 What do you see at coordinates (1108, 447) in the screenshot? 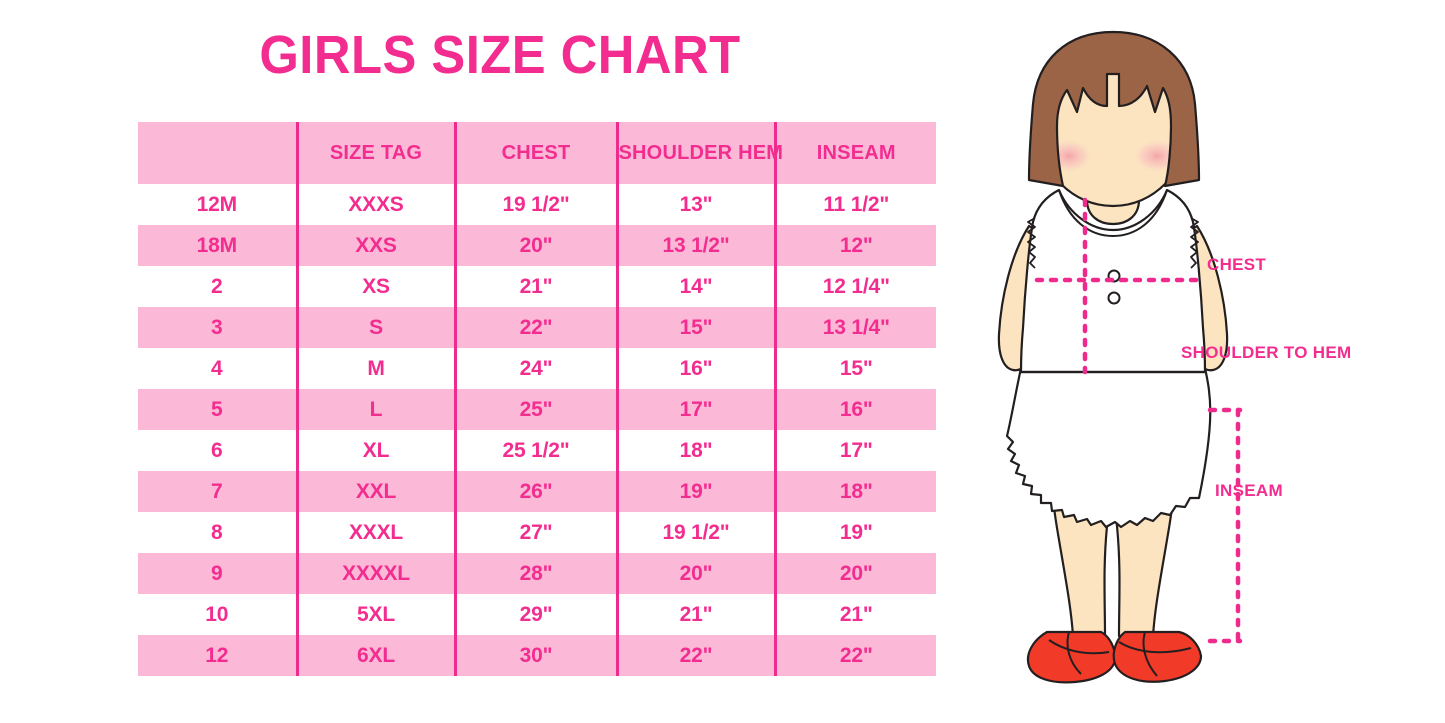
I see `ruffled-skirt` at bounding box center [1108, 447].